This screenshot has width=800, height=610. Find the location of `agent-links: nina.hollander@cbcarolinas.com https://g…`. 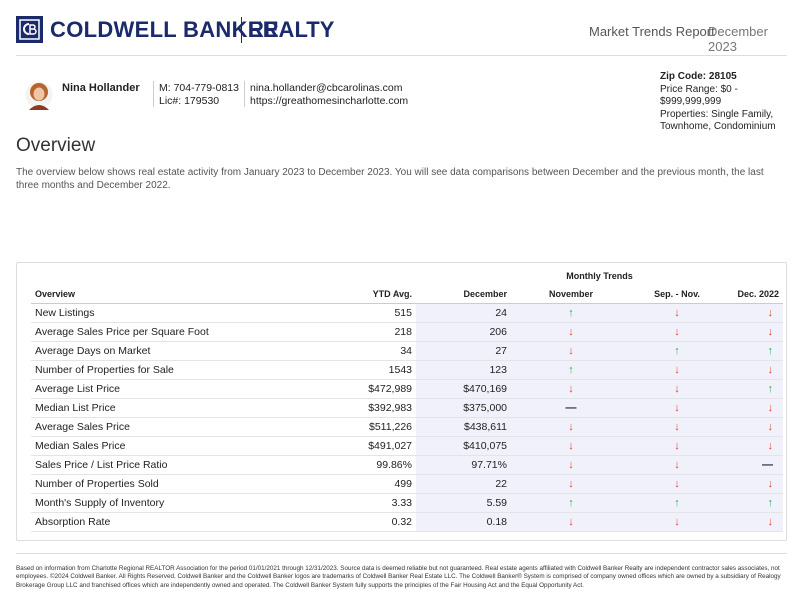

agent-links: nina.hollander@cbcarolinas.com https://g… is located at coordinates (329, 95).